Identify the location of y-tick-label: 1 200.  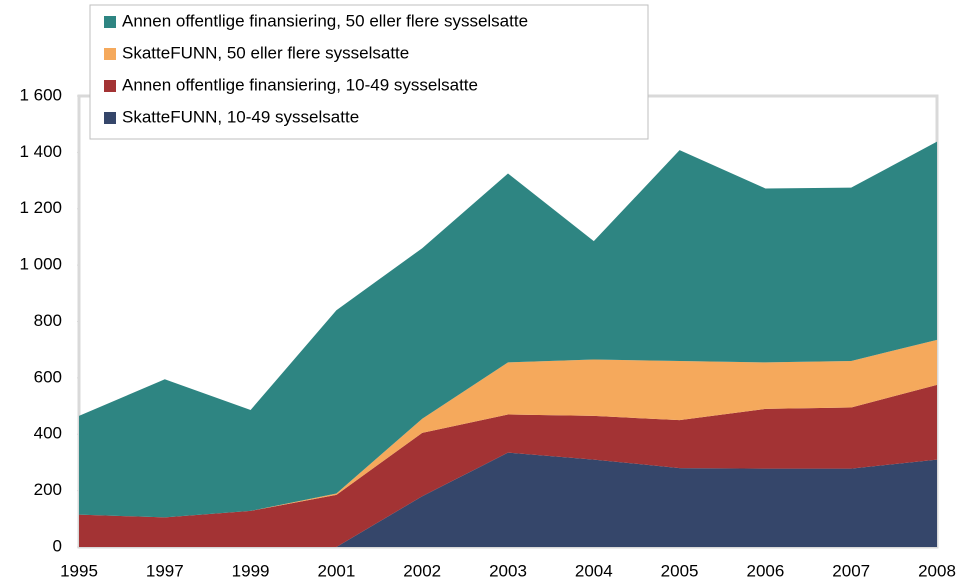
(40, 207).